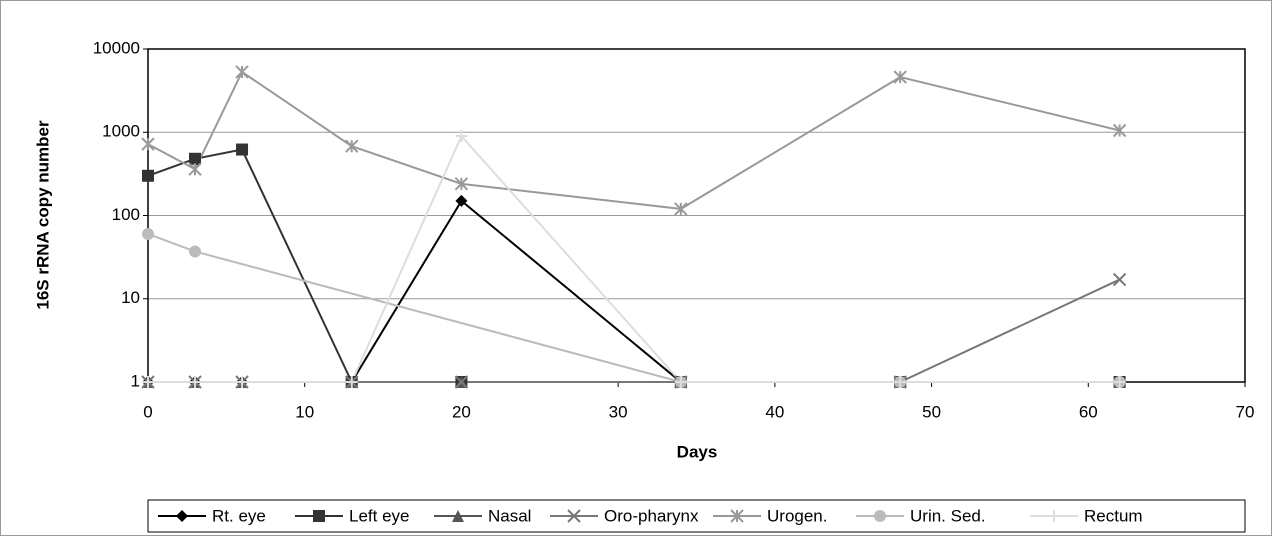  What do you see at coordinates (948, 515) in the screenshot?
I see `legend-label: Urin. Sed.` at bounding box center [948, 515].